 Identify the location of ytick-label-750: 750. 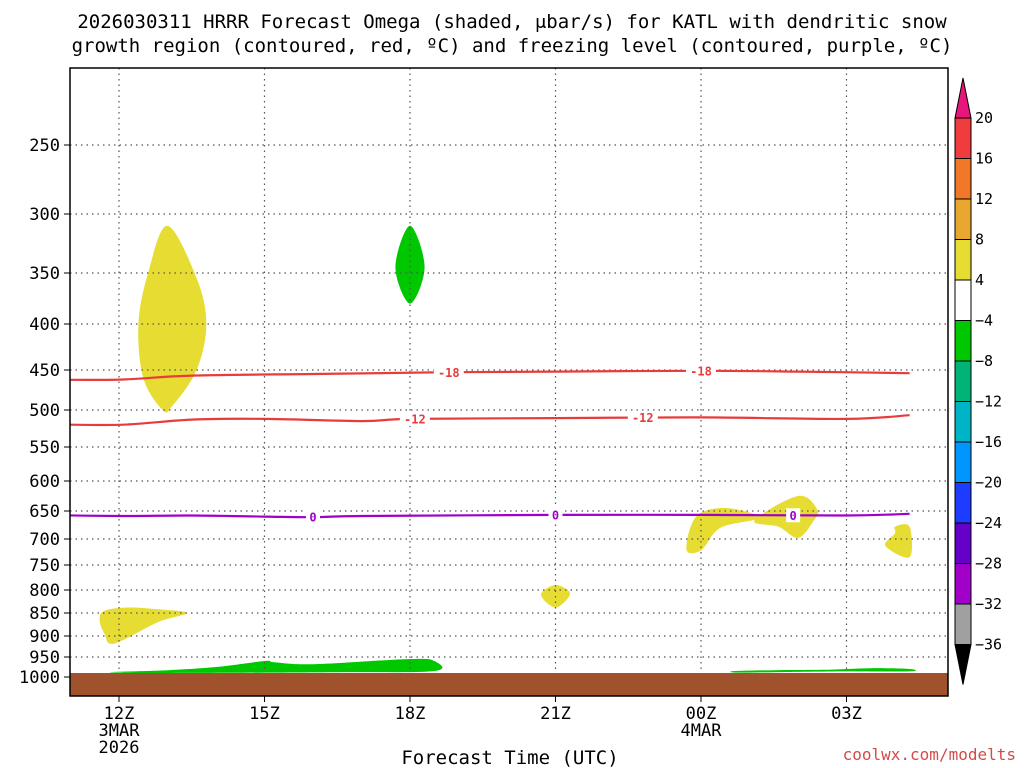
(44, 566).